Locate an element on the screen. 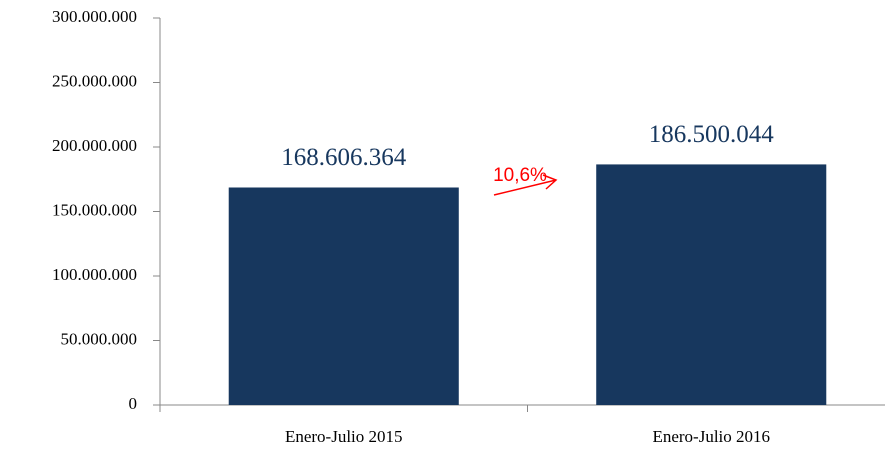 The width and height of the screenshot is (885, 450). y-tick-label: 300.000.000 is located at coordinates (94, 16).